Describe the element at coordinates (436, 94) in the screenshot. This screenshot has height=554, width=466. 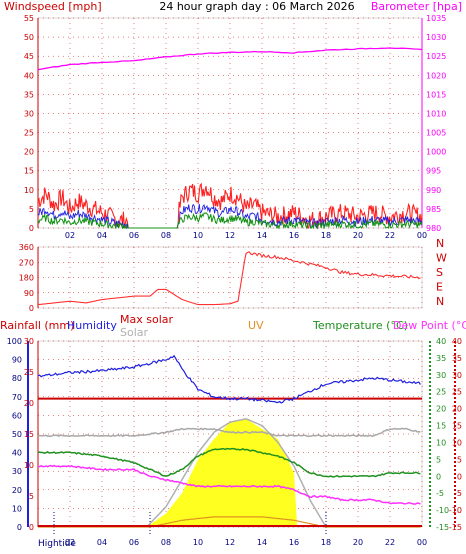
I see `barometer-tick-label: 1015` at that location.